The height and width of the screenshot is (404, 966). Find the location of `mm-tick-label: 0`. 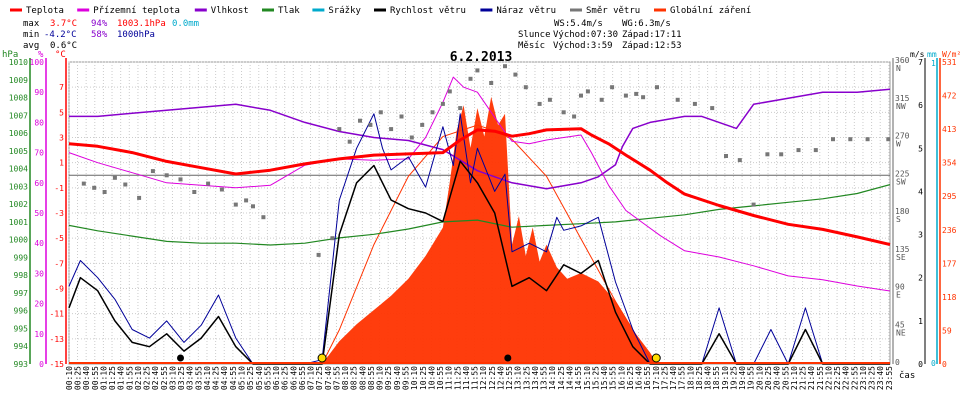

mm-tick-label: 0 is located at coordinates (933, 363).